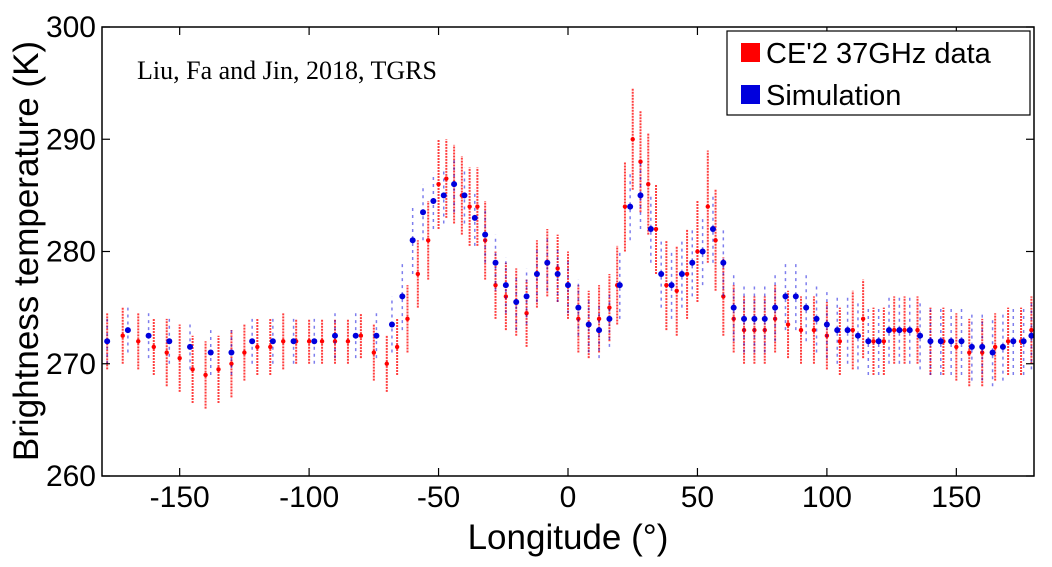 This screenshot has width=1052, height=567. What do you see at coordinates (180, 497) in the screenshot?
I see `x-tick-label: -150` at bounding box center [180, 497].